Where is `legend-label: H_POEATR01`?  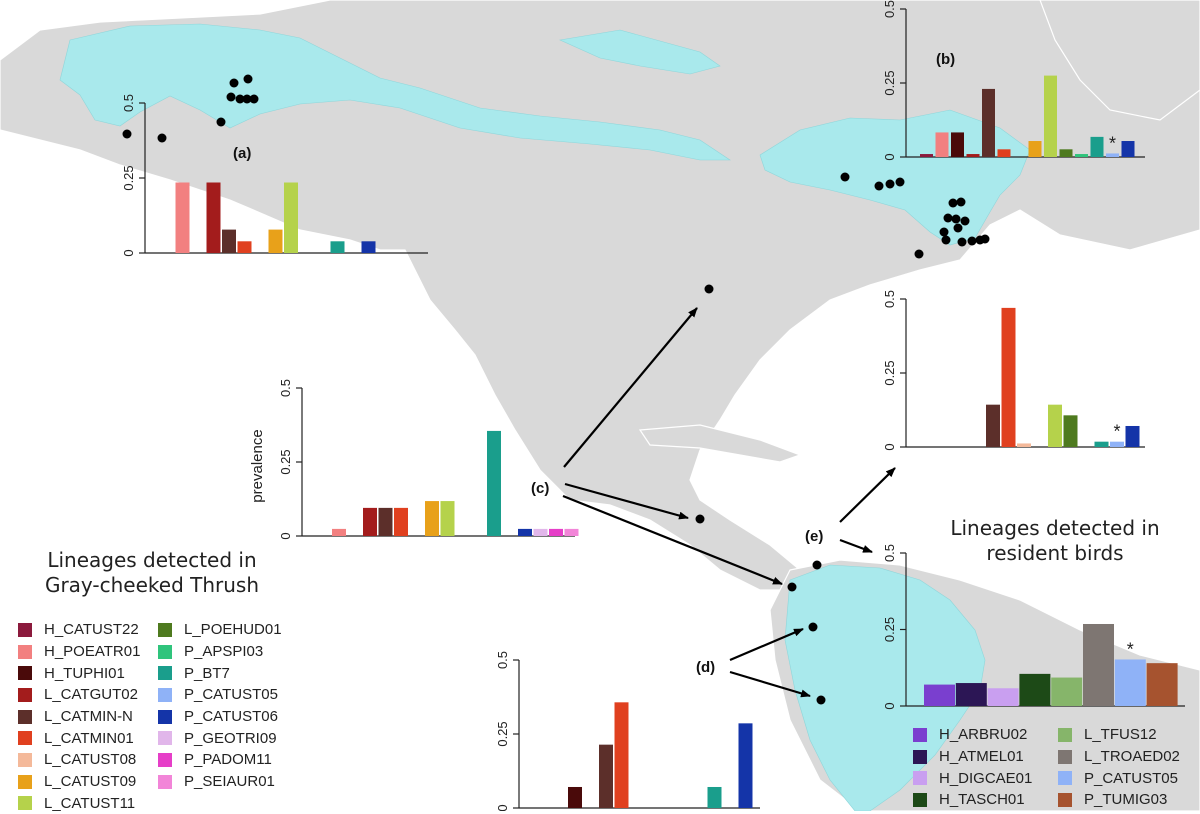 legend-label: H_POEATR01 is located at coordinates (92, 651).